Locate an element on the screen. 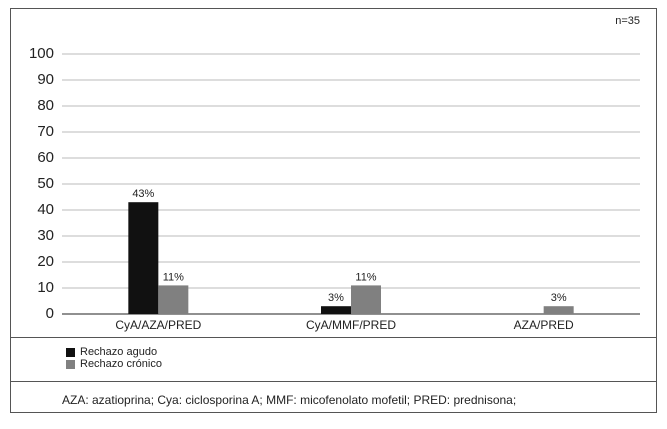  y-tick-label: 10 is located at coordinates (45, 287).